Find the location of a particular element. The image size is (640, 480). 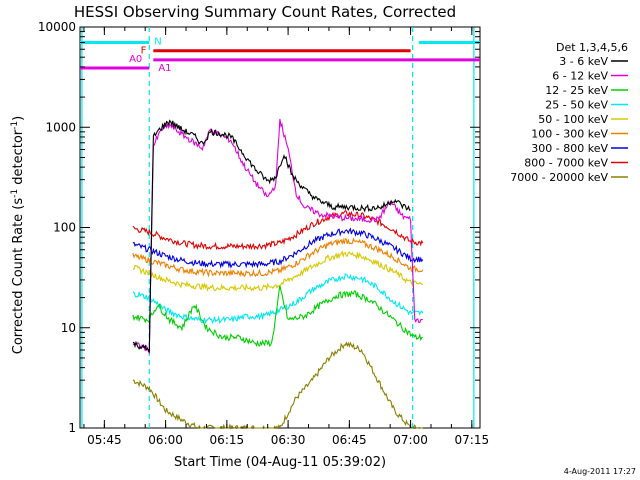

y-axis-label-mid: detector is located at coordinates (18, 159).